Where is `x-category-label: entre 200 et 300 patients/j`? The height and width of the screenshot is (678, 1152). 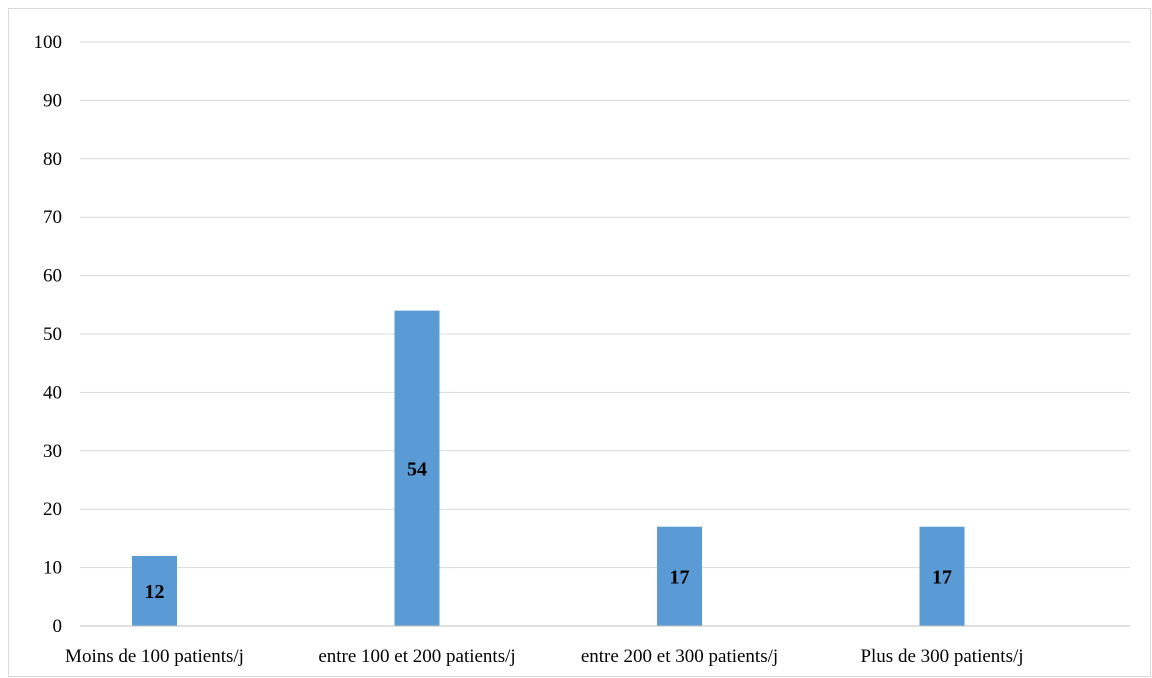
x-category-label: entre 200 et 300 patients/j is located at coordinates (679, 656).